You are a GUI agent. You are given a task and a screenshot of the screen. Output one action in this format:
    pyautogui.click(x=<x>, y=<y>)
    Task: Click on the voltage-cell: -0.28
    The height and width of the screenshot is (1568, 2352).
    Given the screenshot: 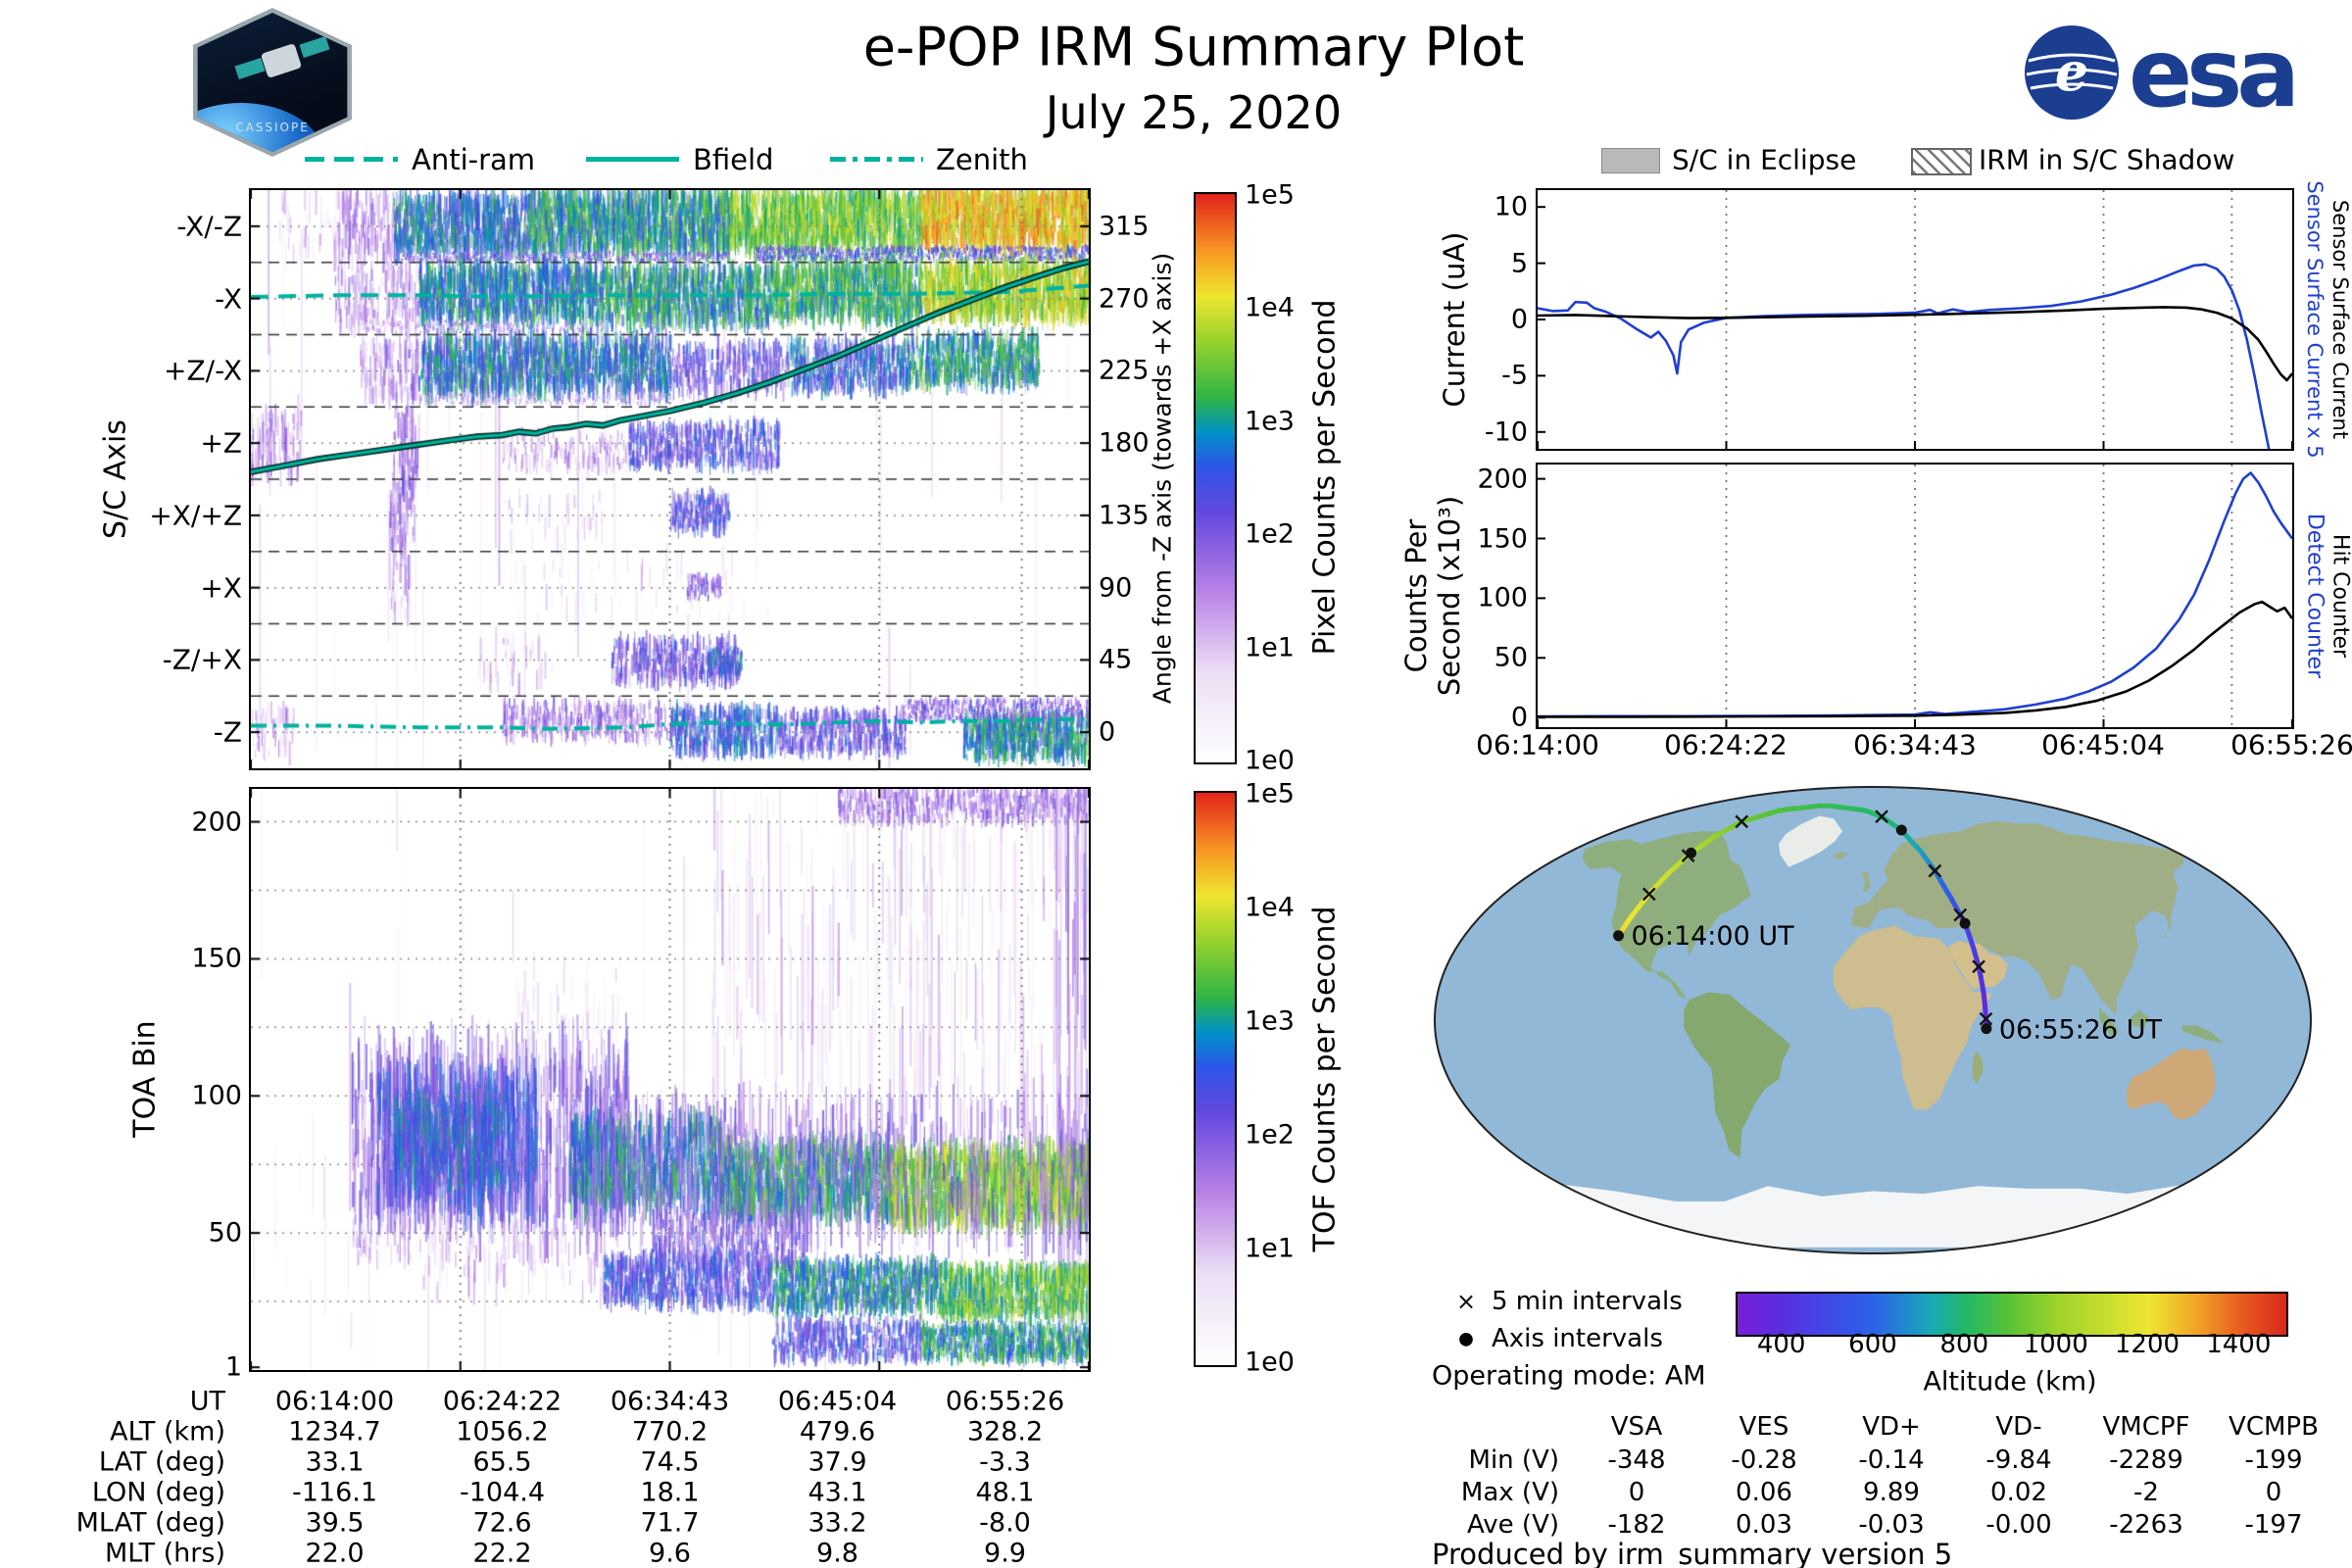 What is the action you would take?
    pyautogui.click(x=1764, y=1460)
    